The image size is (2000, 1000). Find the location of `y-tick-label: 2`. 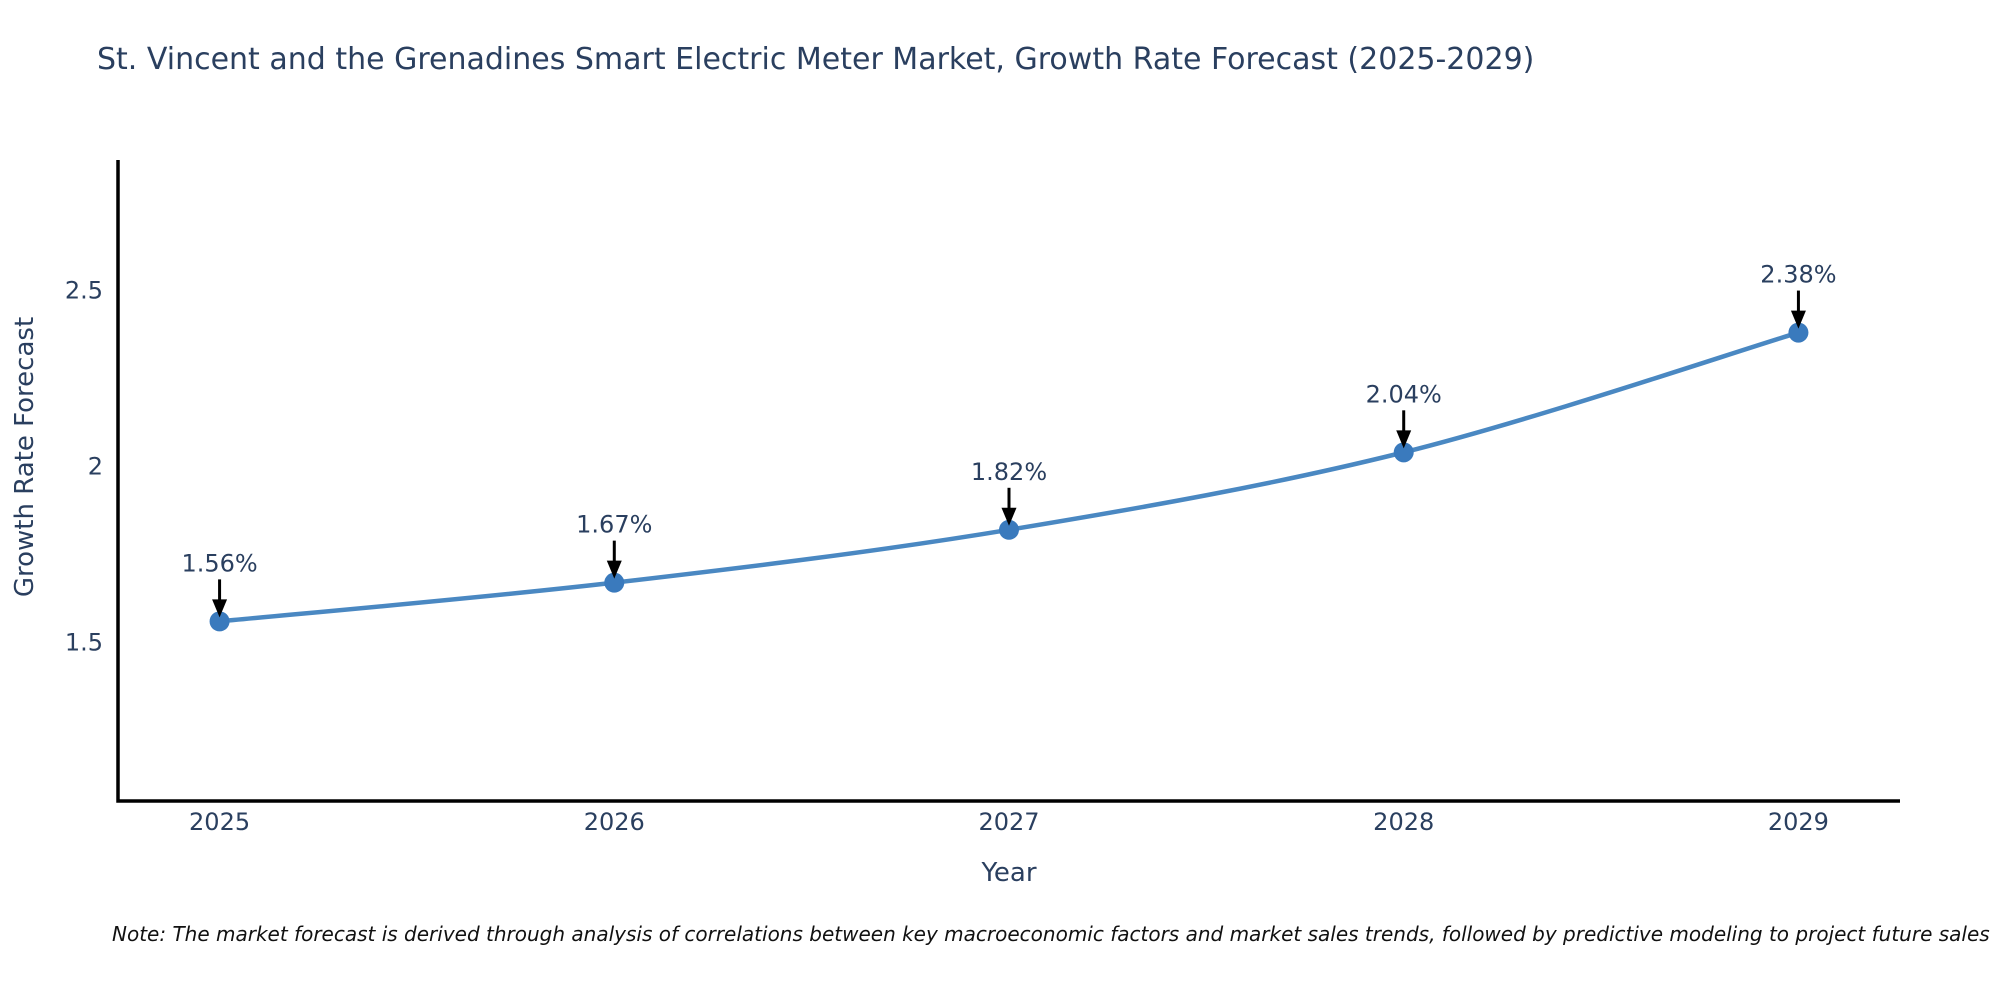

y-tick-label: 2 is located at coordinates (95, 466).